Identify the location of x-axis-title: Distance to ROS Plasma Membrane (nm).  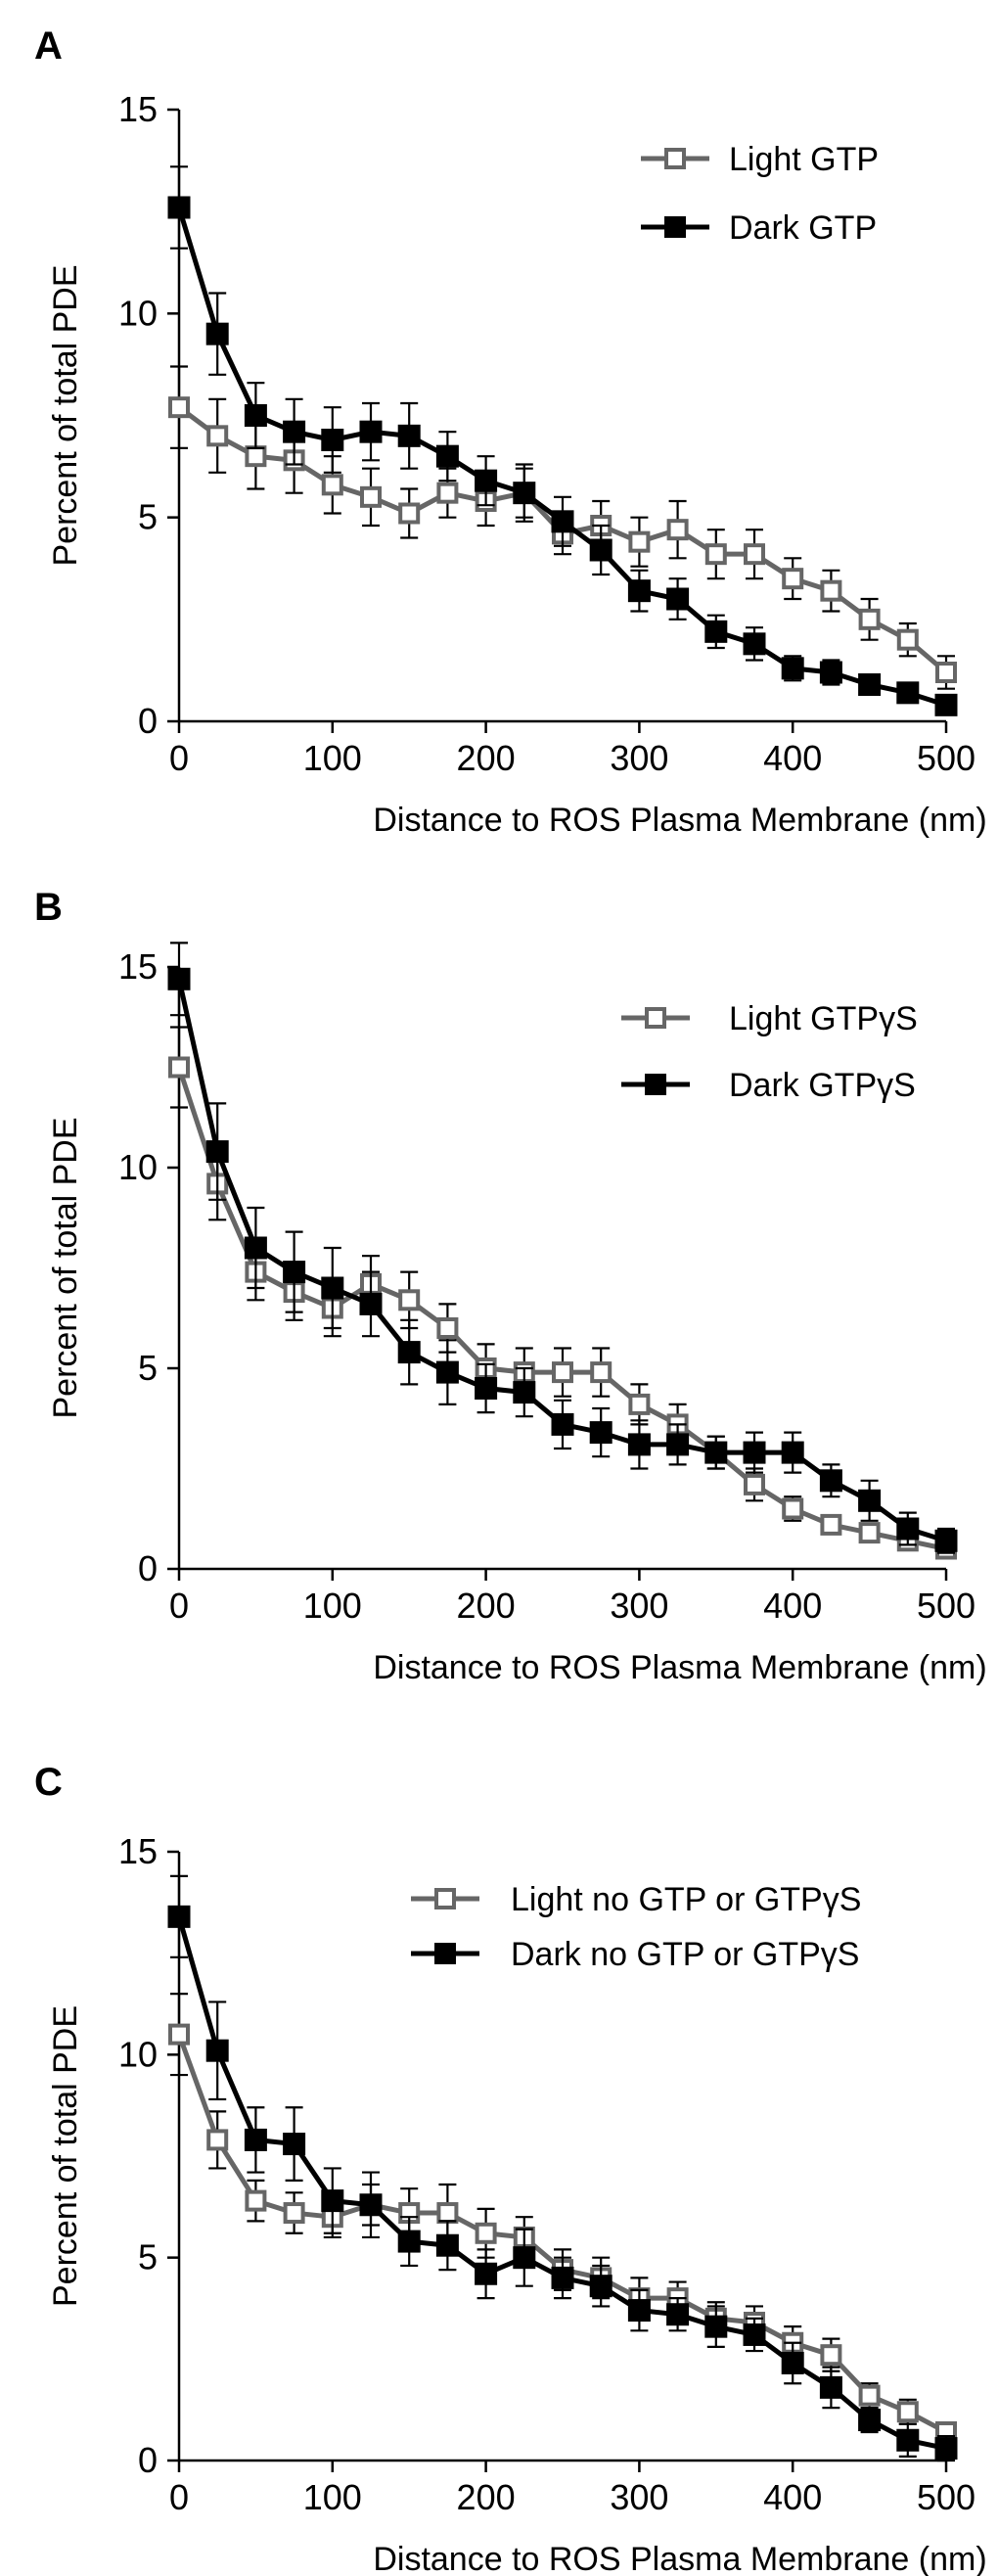
(679, 1668).